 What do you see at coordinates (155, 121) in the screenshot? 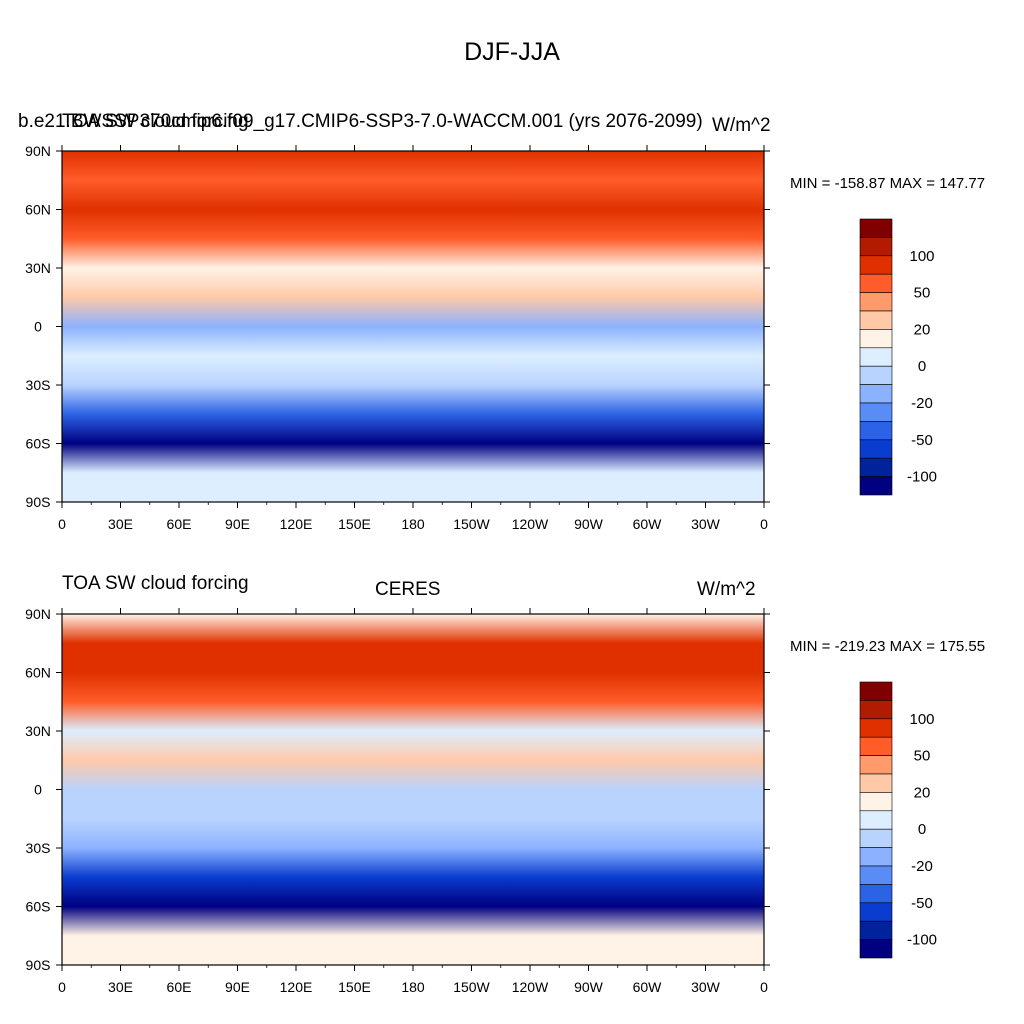
I see `panel1-title-left-overlay: TOA SW cloud forcing` at bounding box center [155, 121].